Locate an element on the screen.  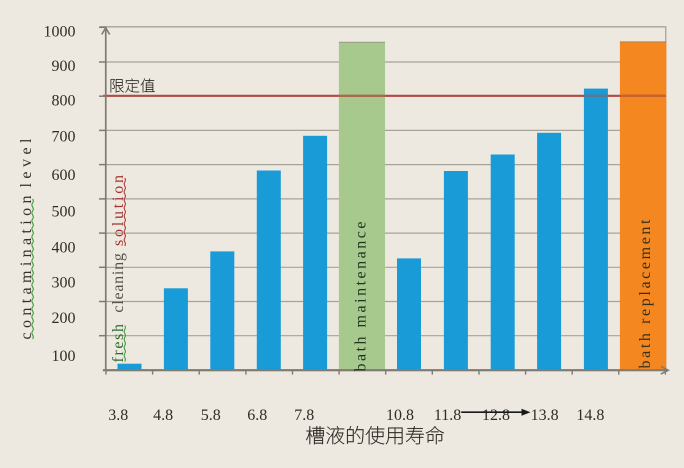
svg-text: 500 is located at coordinates (64, 211).